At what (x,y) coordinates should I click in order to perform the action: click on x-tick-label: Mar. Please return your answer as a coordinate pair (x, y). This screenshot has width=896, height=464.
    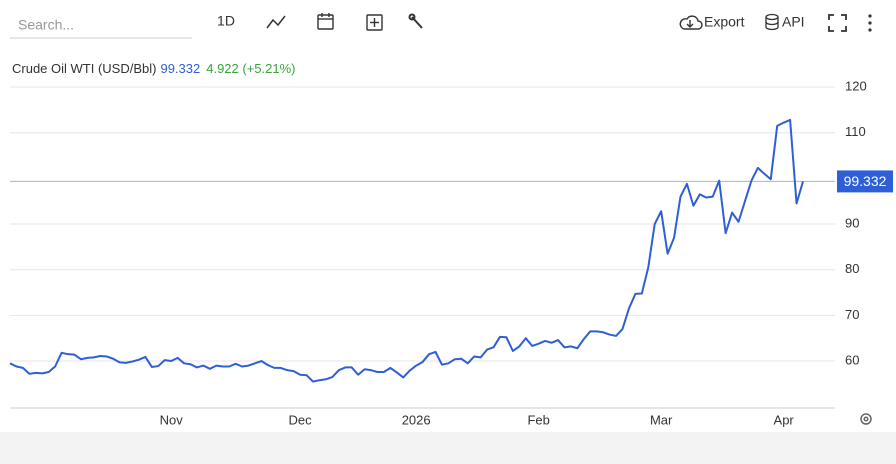
    Looking at the image, I should click on (661, 419).